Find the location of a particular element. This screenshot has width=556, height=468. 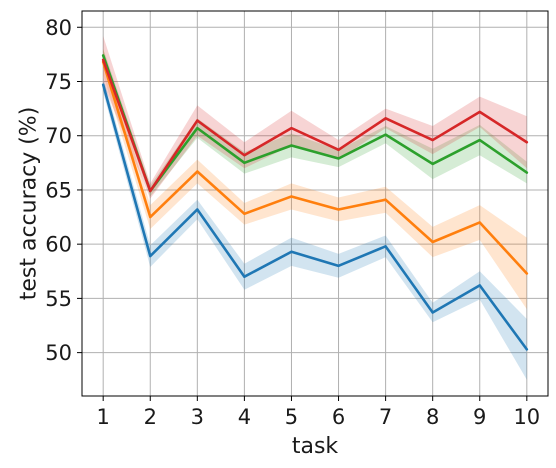

x-tick-label: 10 is located at coordinates (526, 417).